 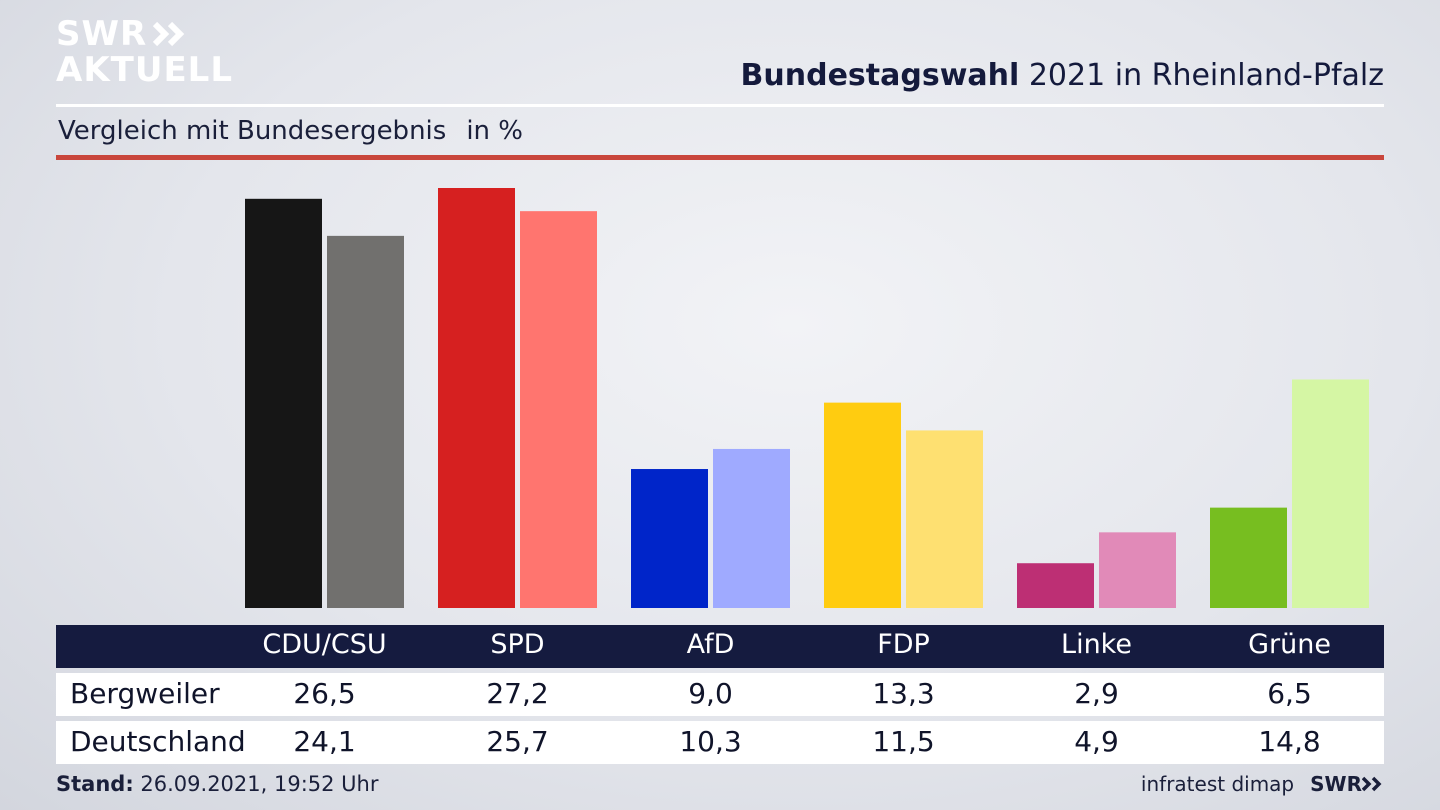 What do you see at coordinates (1096, 741) in the screenshot?
I see `value-deutschland-linke: 4,9` at bounding box center [1096, 741].